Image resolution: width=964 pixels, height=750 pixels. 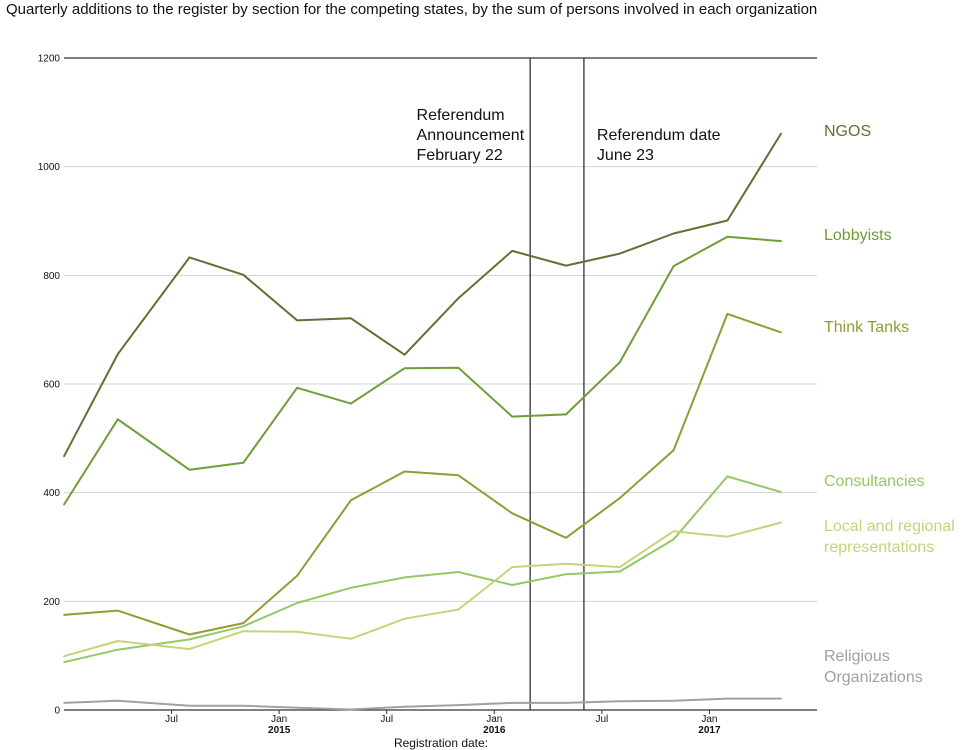 What do you see at coordinates (873, 677) in the screenshot?
I see `series-label-text: Organizations` at bounding box center [873, 677].